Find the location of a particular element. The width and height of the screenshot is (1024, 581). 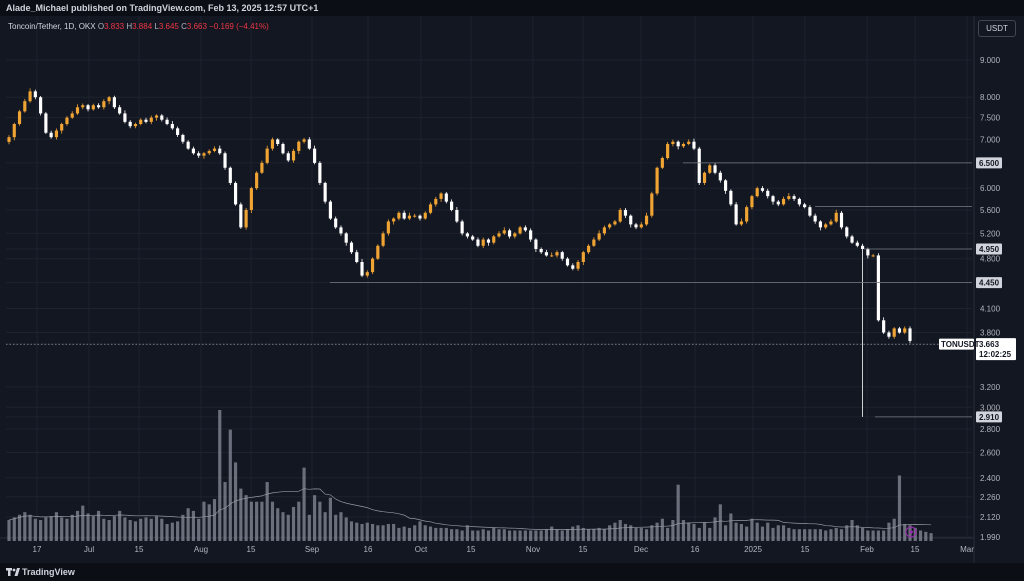

price-tag is located at coordinates (989, 283).